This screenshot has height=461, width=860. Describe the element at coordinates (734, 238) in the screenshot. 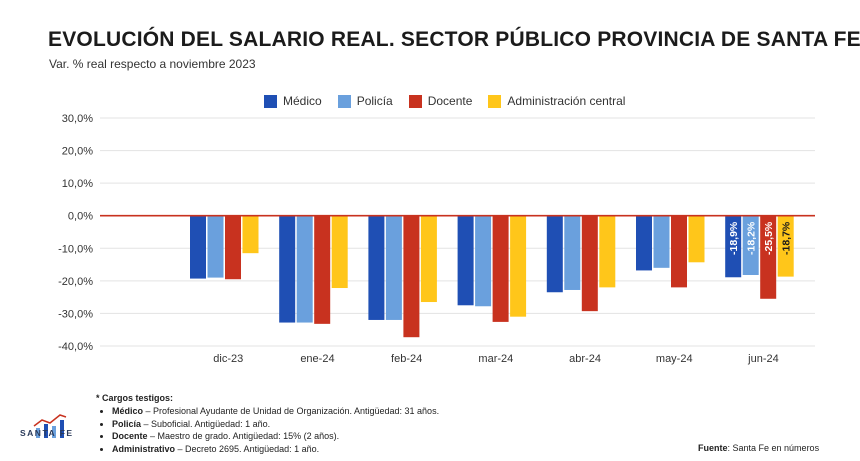

I see `data-label: -18,9%` at that location.